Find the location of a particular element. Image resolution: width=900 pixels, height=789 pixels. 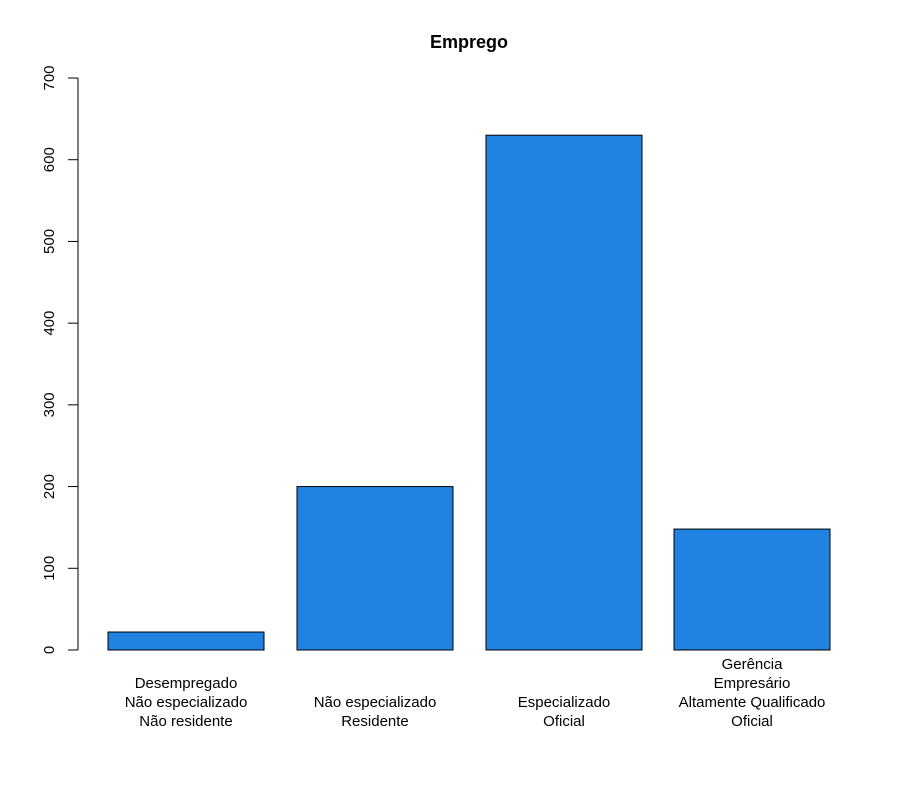

x-tick-label: Especializado Oficial is located at coordinates (564, 712).